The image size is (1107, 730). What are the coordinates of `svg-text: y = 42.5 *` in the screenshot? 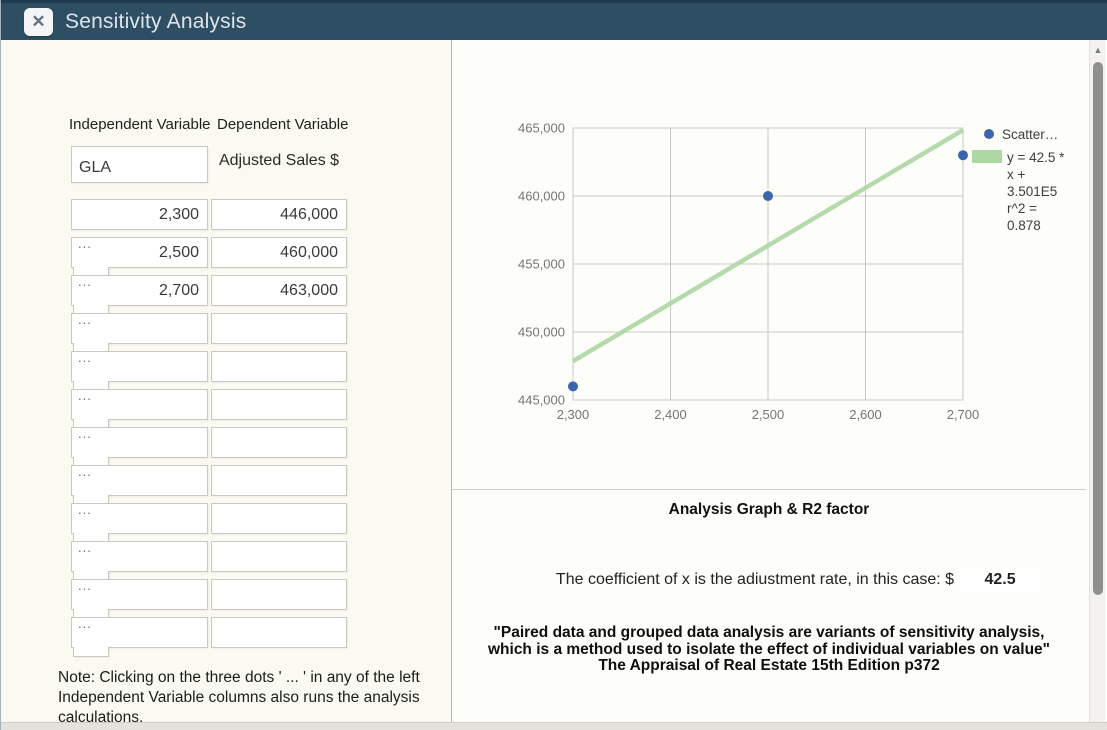 It's located at (1036, 157).